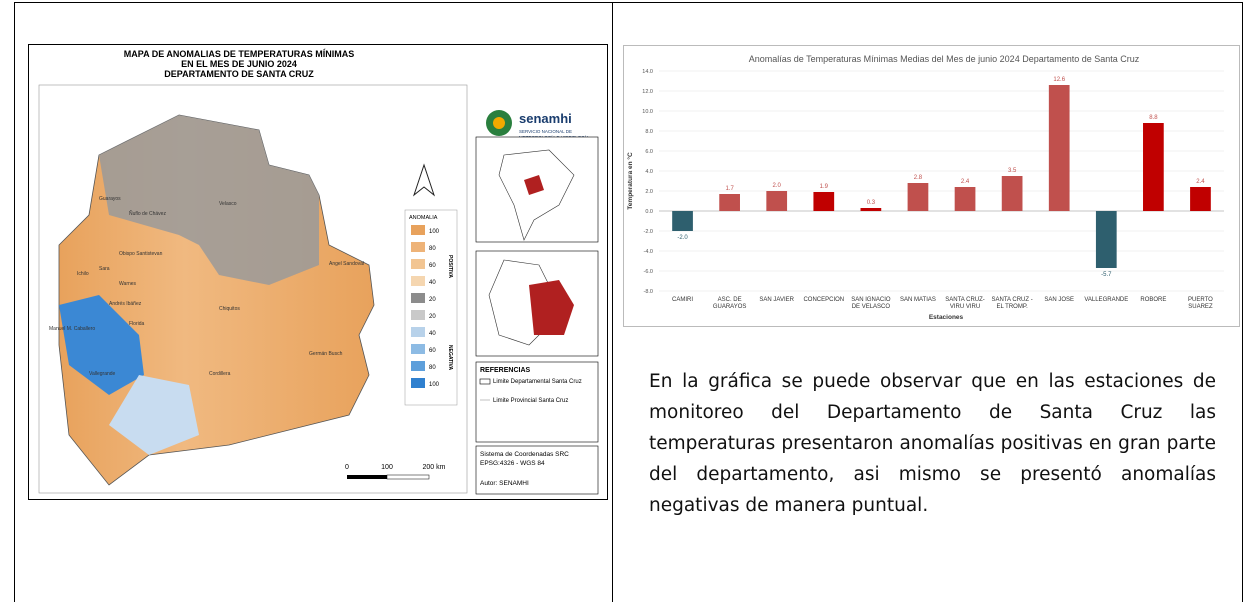 This screenshot has width=1253, height=602. Describe the element at coordinates (537, 382) in the screenshot. I see `reference-item: Limite Departamental Santa Cruz` at that location.